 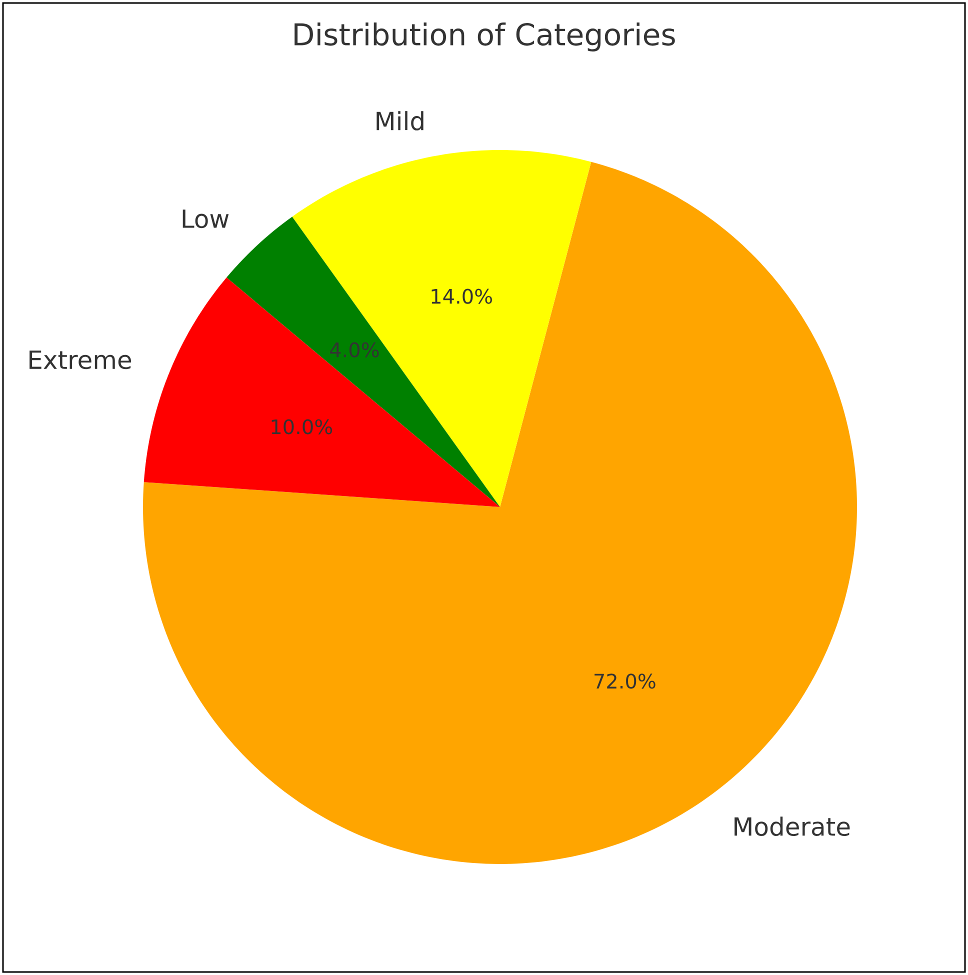 I want to click on slice-label: Low, so click(x=205, y=219).